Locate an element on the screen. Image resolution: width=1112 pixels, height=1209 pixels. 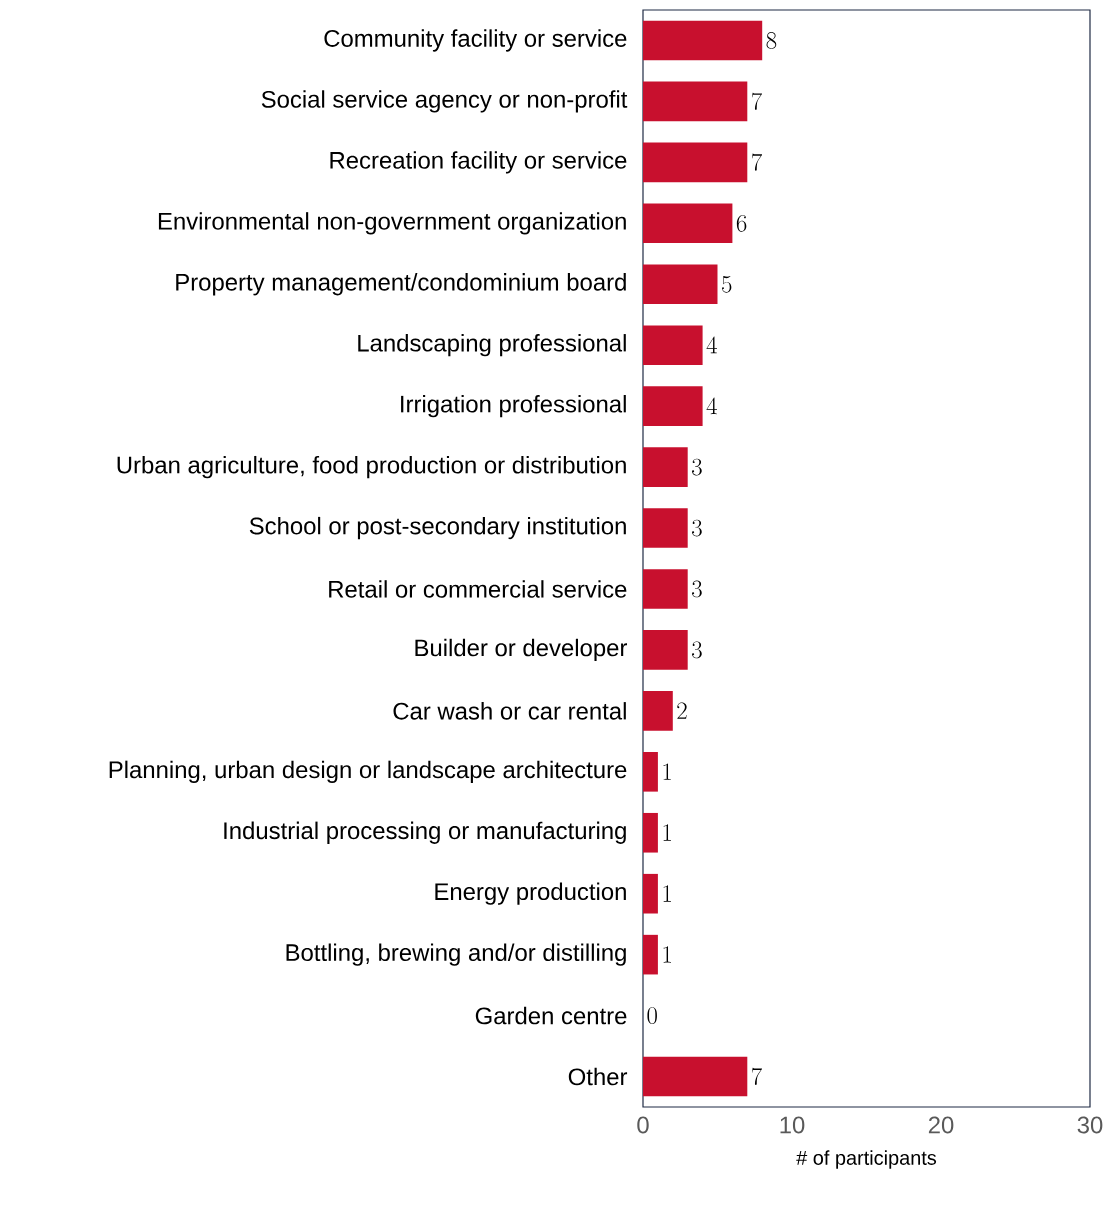
y-tick-label: Social service agency or non-profit is located at coordinates (444, 101).